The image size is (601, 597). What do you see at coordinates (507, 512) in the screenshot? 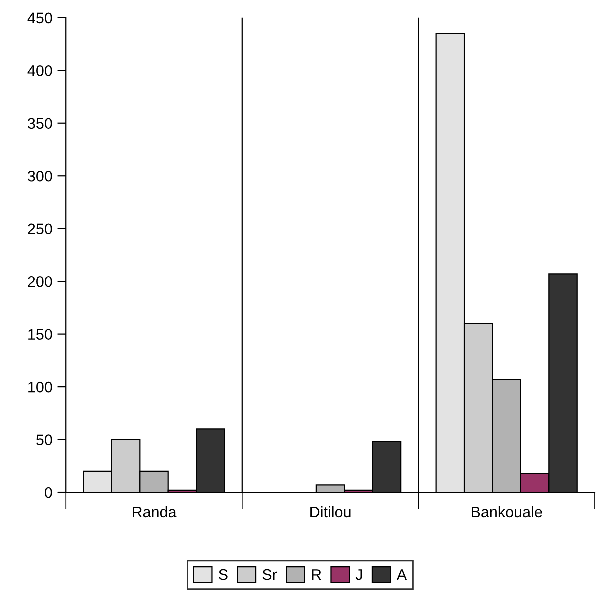
I see `x-tick-label: Bankouale` at bounding box center [507, 512].